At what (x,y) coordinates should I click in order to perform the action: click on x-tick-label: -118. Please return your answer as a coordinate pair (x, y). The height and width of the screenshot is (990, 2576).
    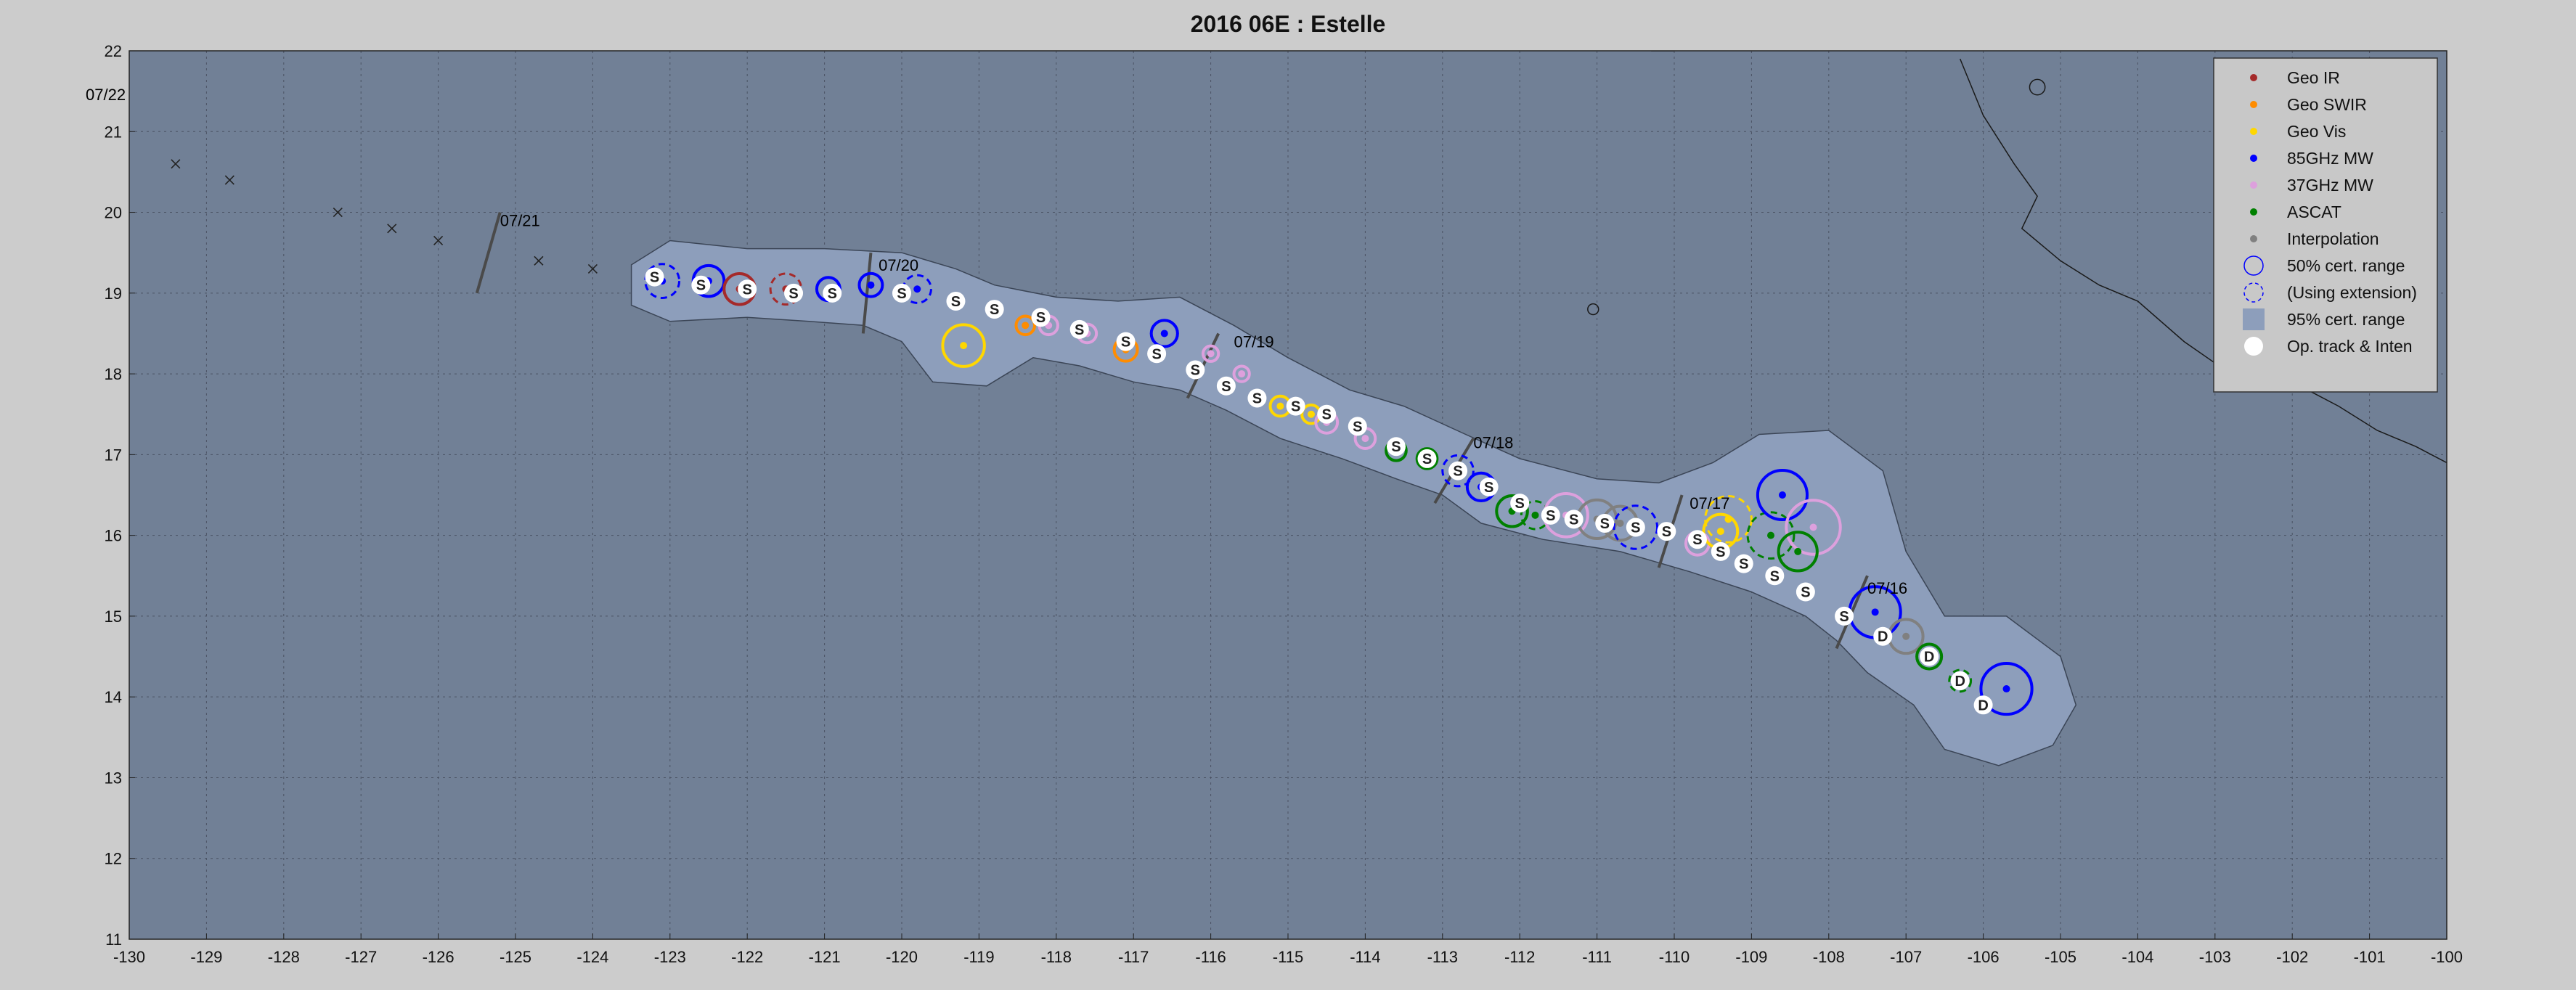
    Looking at the image, I should click on (1056, 957).